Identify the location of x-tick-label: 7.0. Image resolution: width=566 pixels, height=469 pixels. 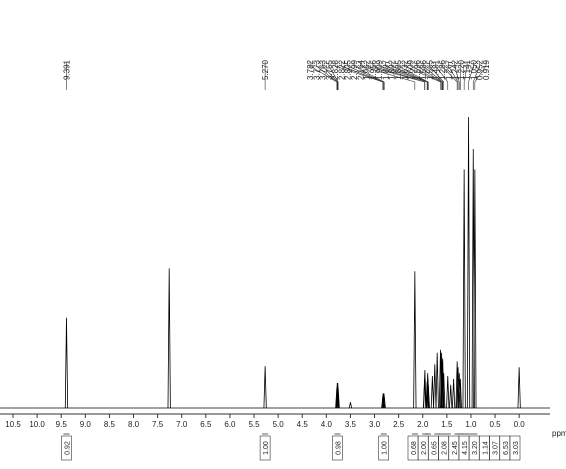
(182, 424).